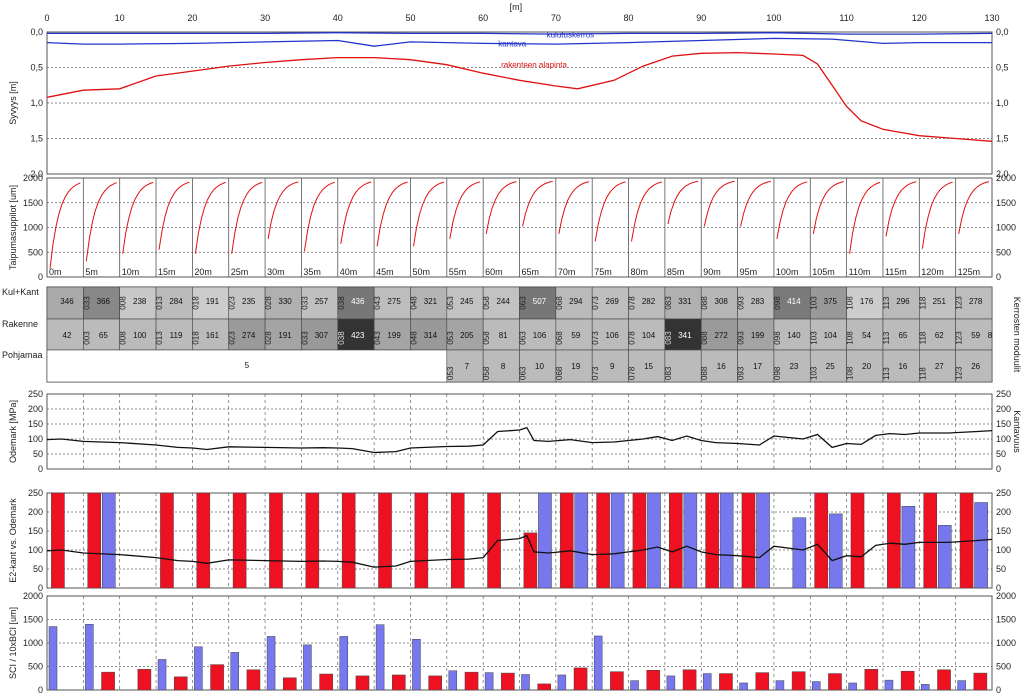  What do you see at coordinates (431, 301) in the screenshot?
I see `module-value-top: 321` at bounding box center [431, 301].